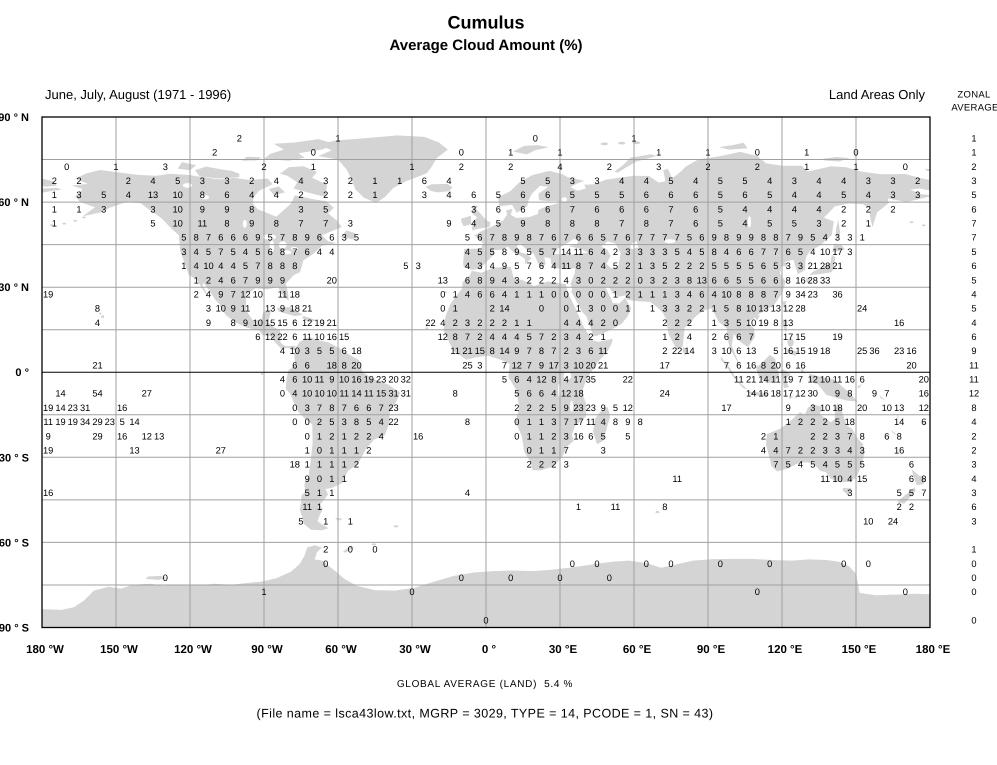 The image size is (997, 765). Describe the element at coordinates (97, 365) in the screenshot. I see `svg-text: 21` at that location.